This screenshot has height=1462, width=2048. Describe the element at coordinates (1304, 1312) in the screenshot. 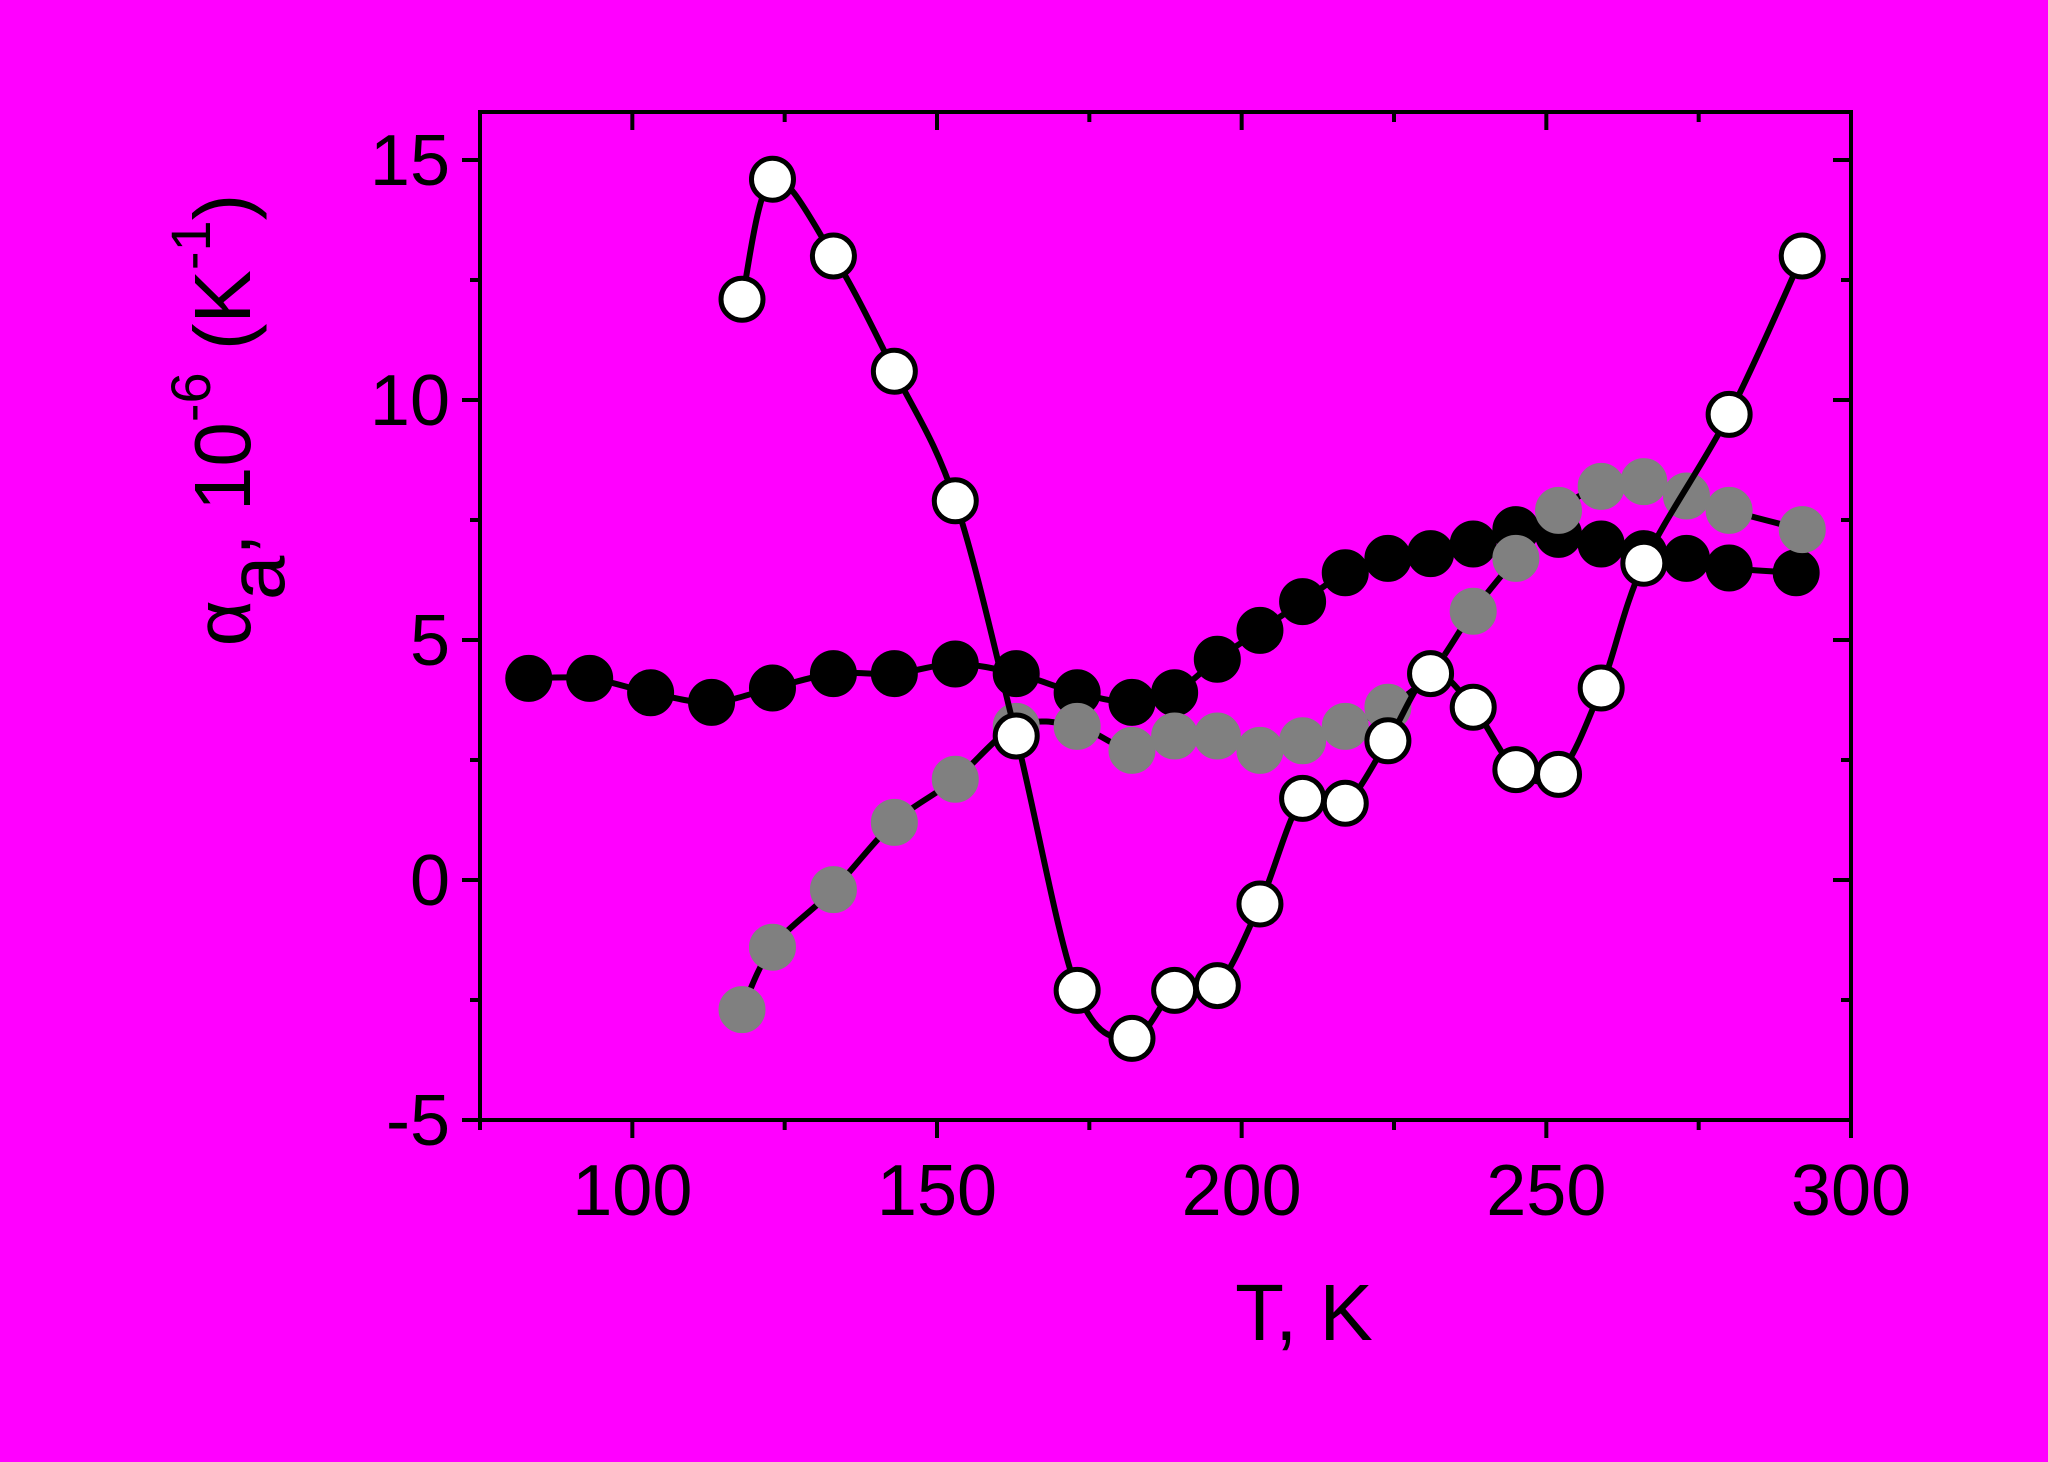

I see `x-axis-title: T, K` at that location.